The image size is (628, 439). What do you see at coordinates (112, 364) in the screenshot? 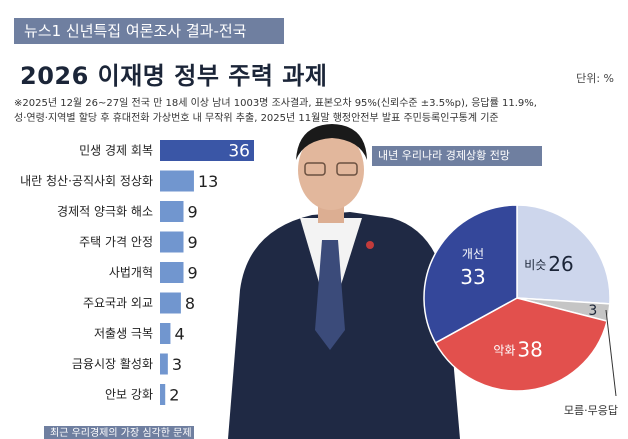
I see `bar-category-label-7: 금융시장 활성화` at bounding box center [112, 364].